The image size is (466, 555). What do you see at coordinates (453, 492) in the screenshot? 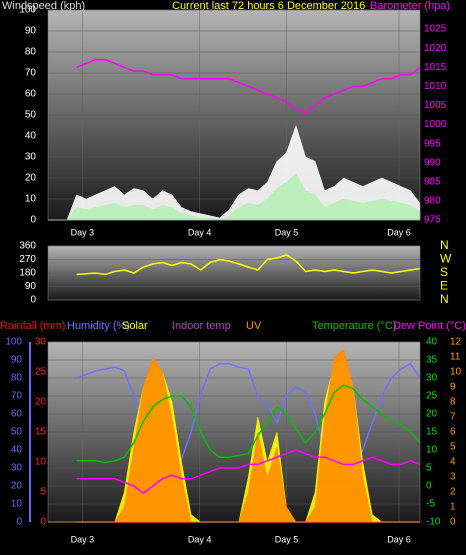
I see `y-tick-label: 2` at bounding box center [453, 492].